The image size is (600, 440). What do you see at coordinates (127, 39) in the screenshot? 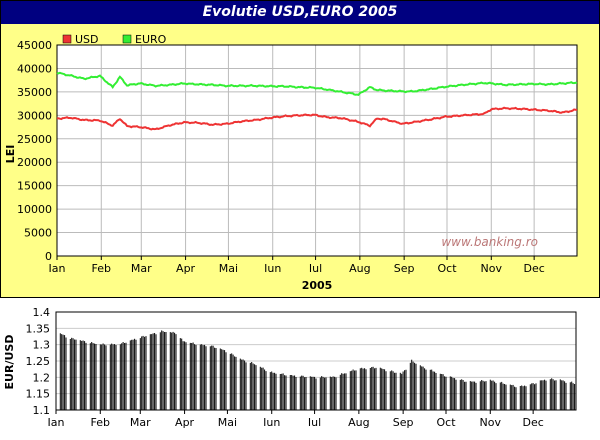
I see `legend-swatch-euro` at bounding box center [127, 39].